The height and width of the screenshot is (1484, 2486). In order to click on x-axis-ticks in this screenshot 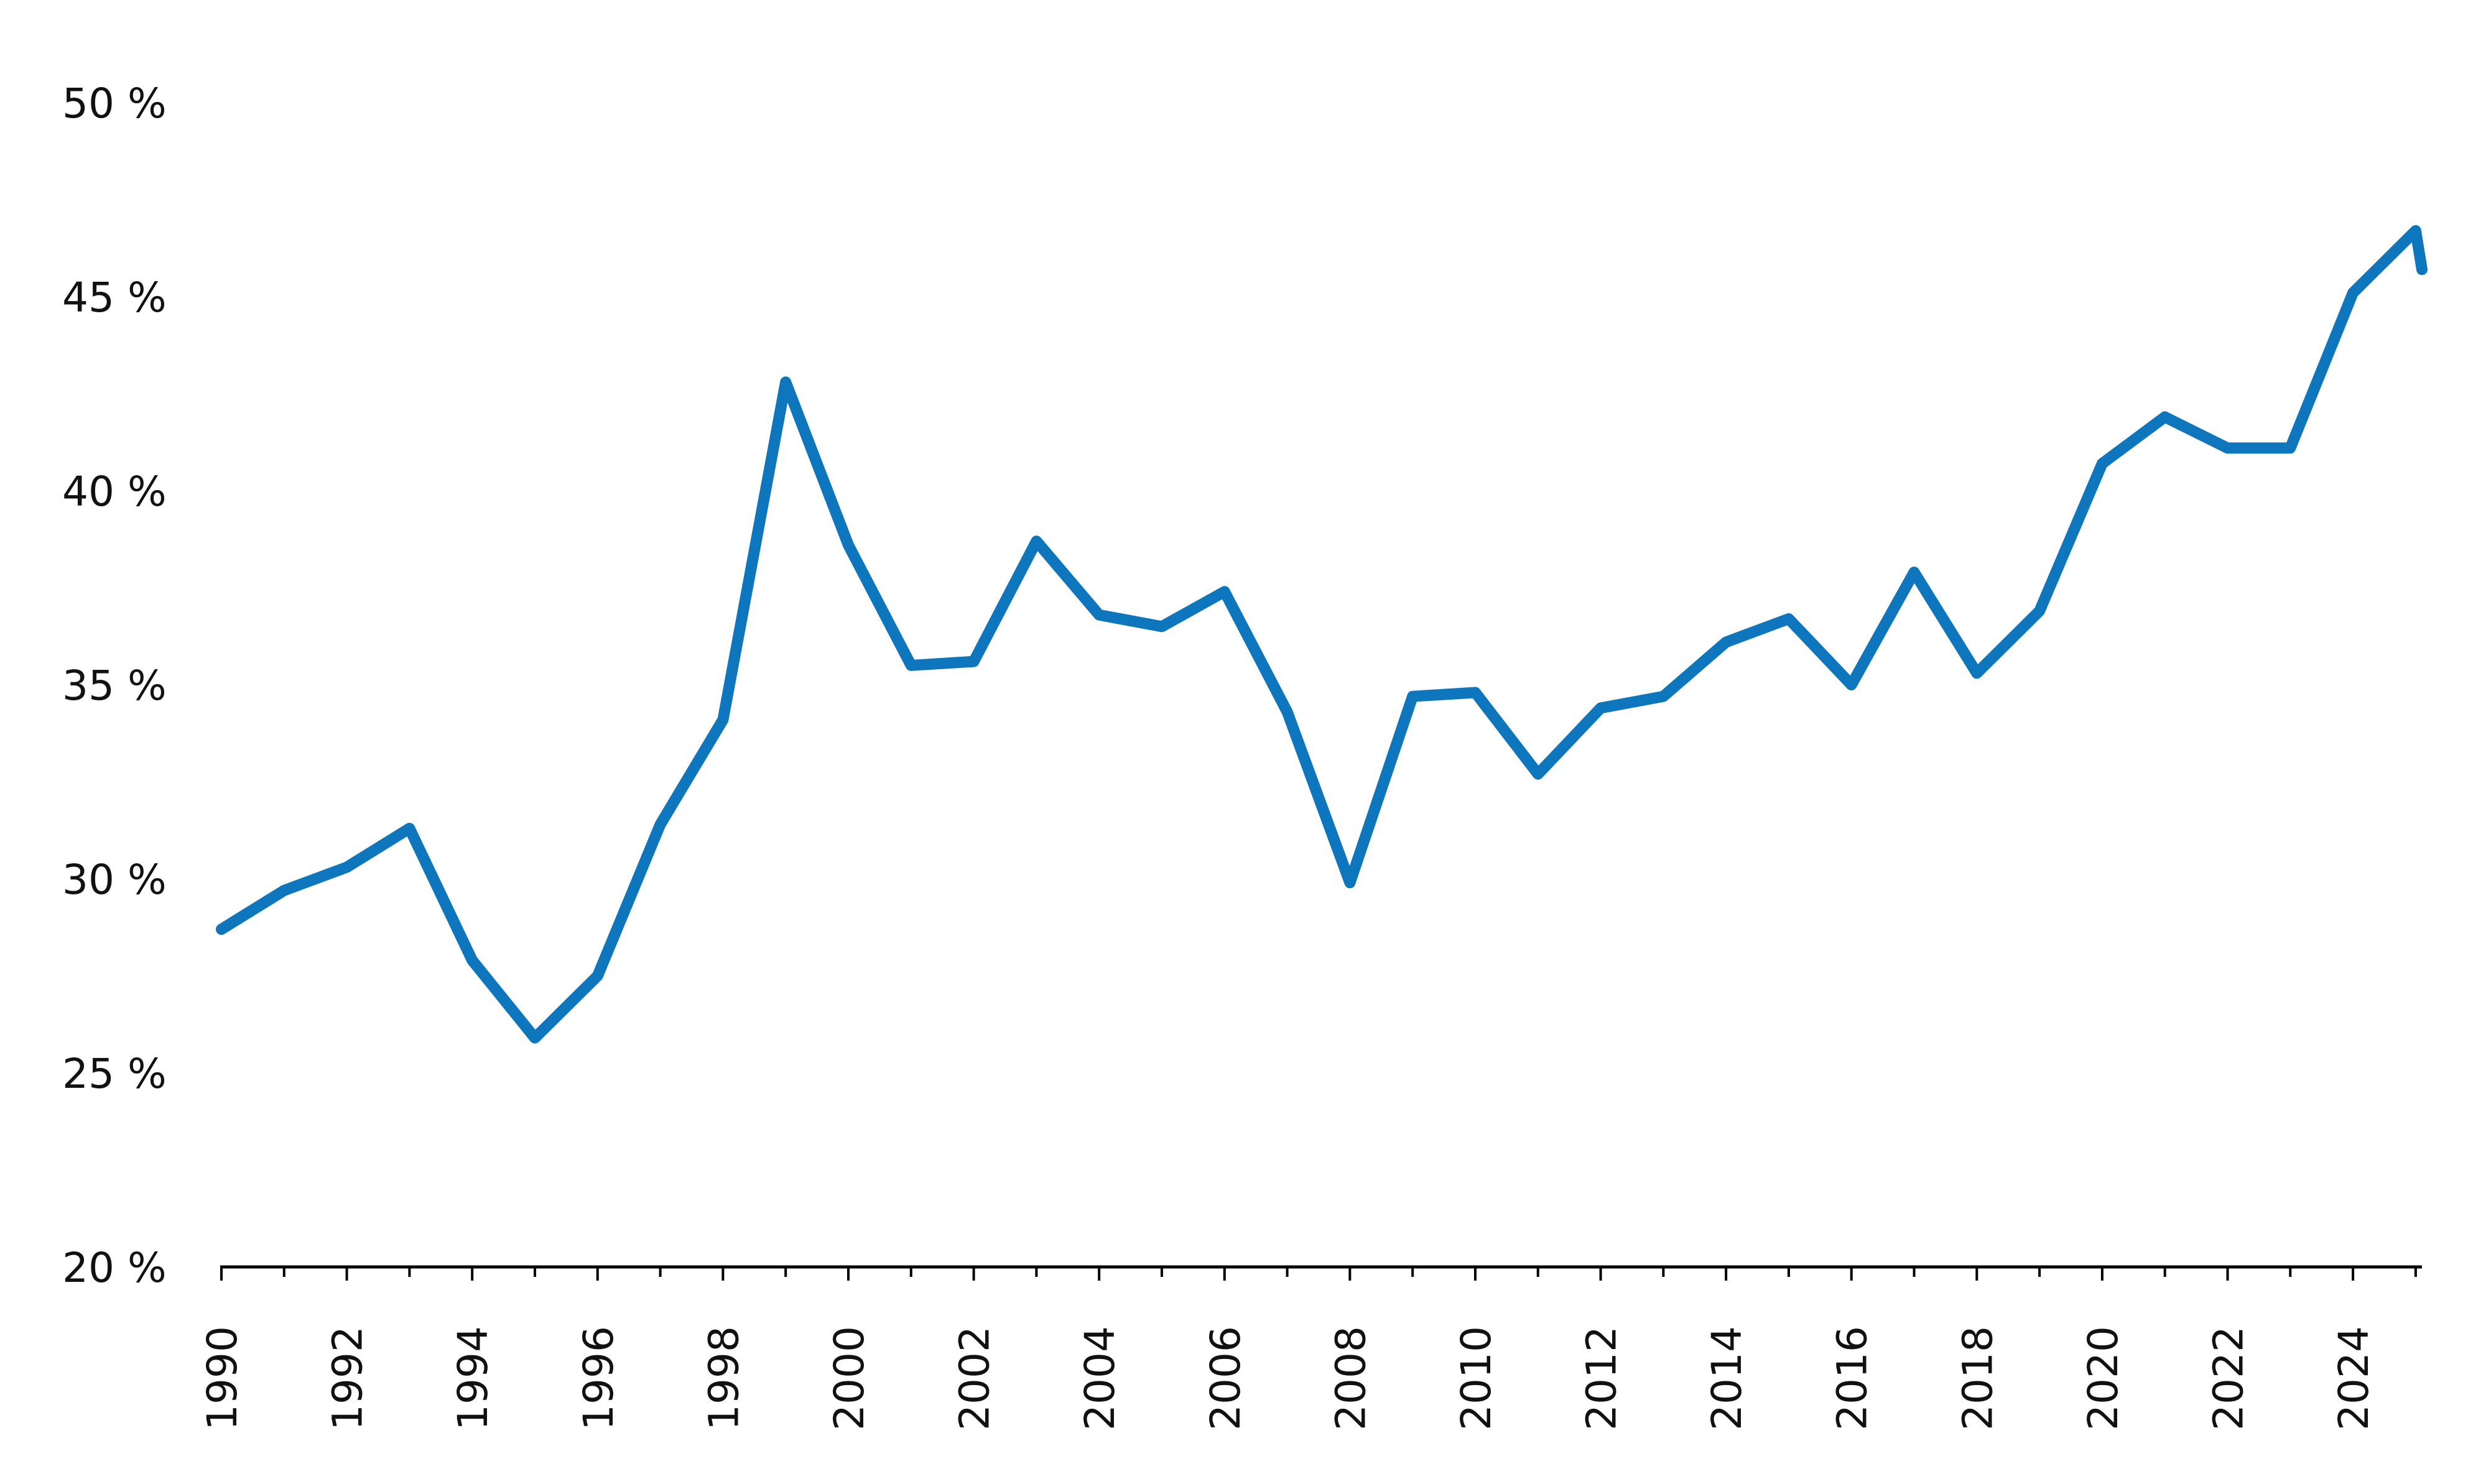, I will do `click(1318, 1274)`.